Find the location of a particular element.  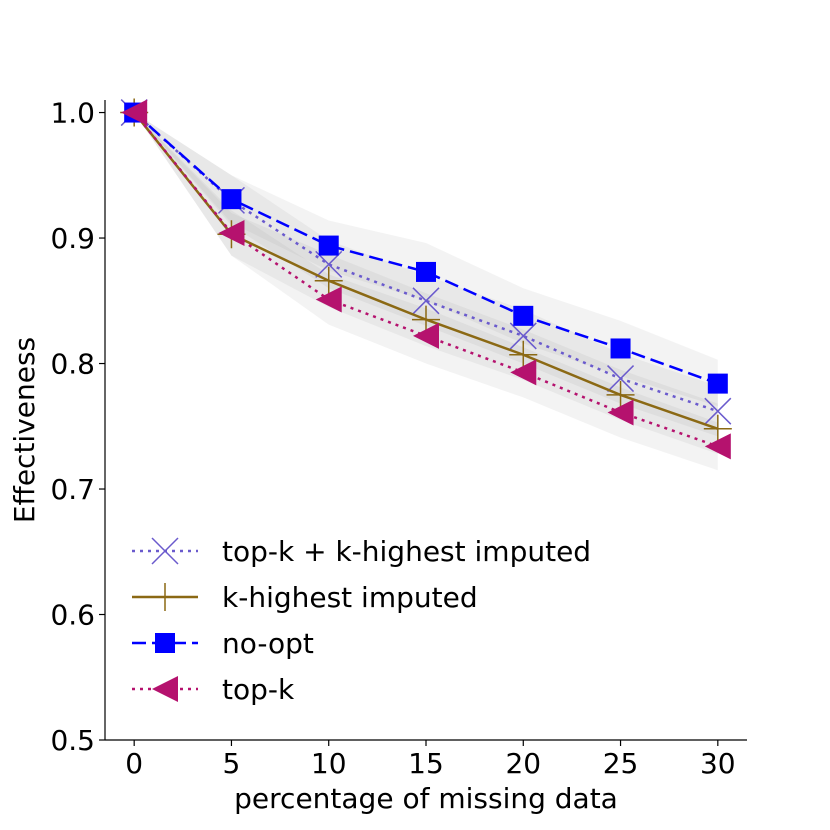

legend-entry: top-k + k-highest imputed is located at coordinates (361, 551).